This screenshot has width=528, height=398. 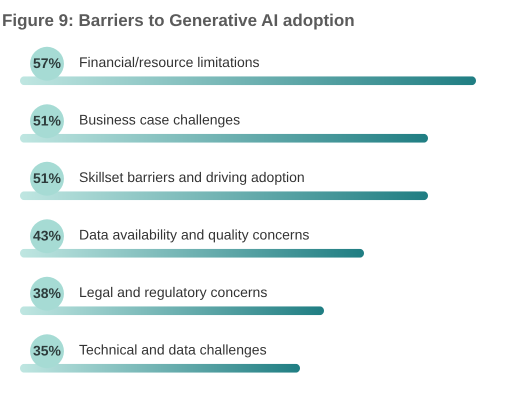 What do you see at coordinates (194, 234) in the screenshot?
I see `y-tick-label: Data availability and quality concerns` at bounding box center [194, 234].